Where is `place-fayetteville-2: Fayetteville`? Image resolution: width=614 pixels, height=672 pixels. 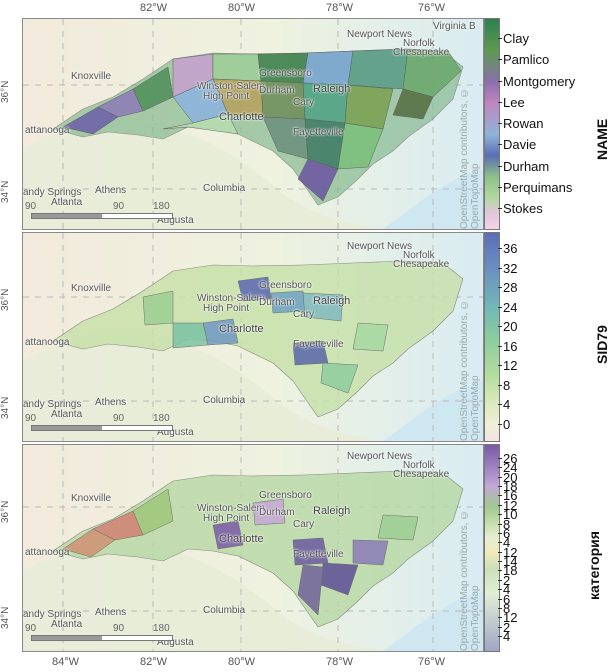 place-fayetteville-2: Fayetteville is located at coordinates (318, 344).